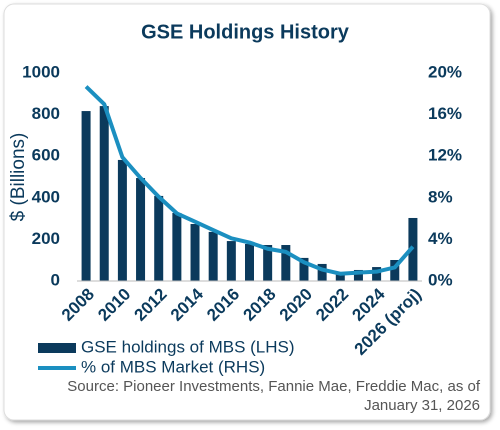 This screenshot has height=430, width=500. Describe the element at coordinates (188, 346) in the screenshot. I see `legend-label: GSE holdings of MBS (LHS)` at that location.